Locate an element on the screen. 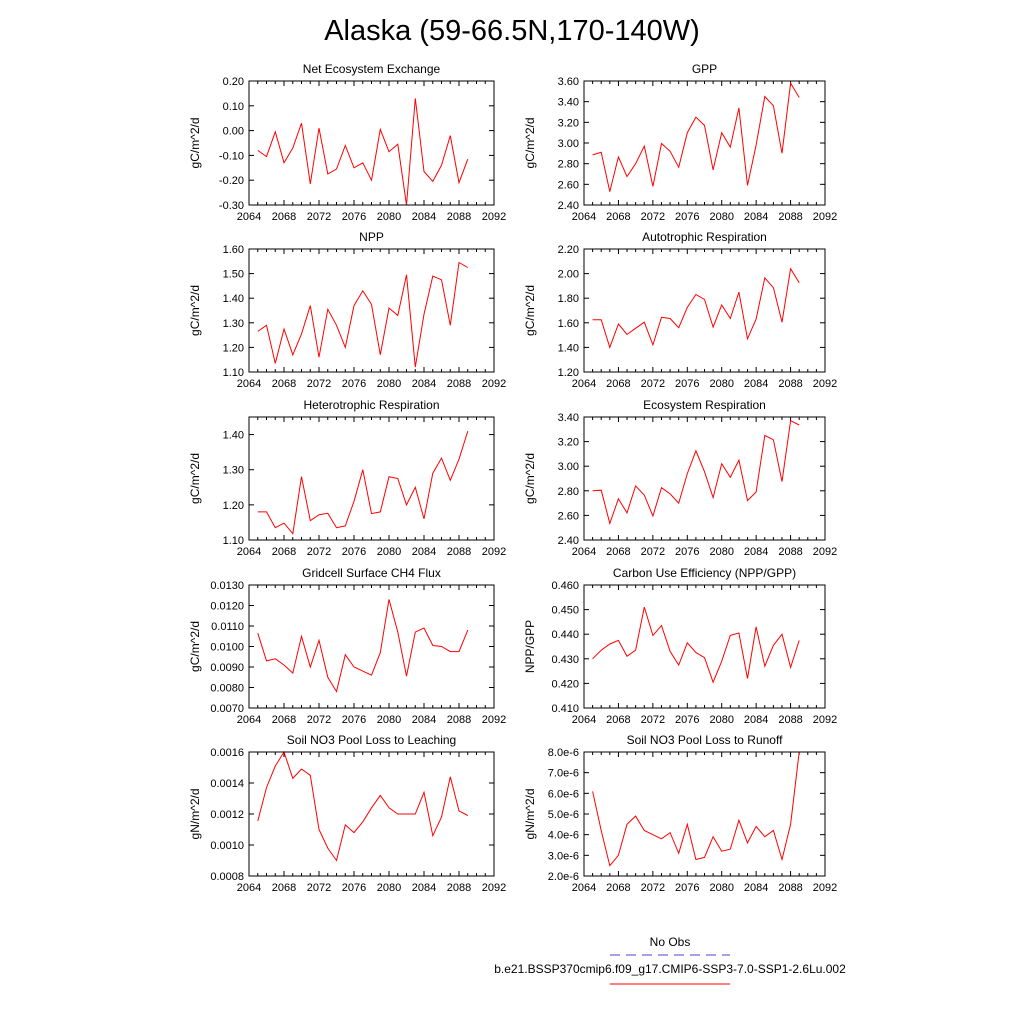  y-tick-label: 0.00 is located at coordinates (233, 132).